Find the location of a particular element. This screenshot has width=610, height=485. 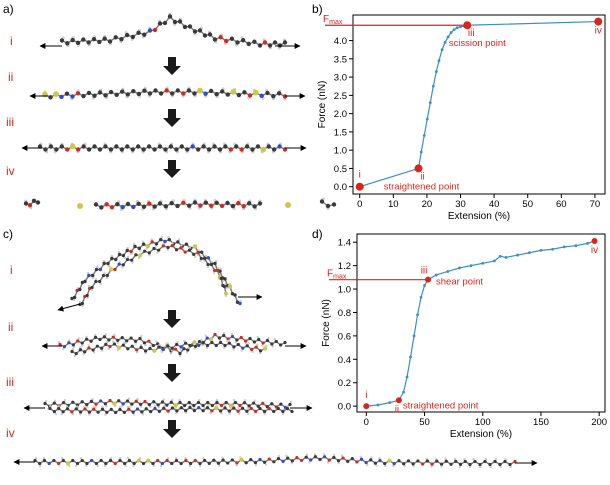

key-point-label-iii: iii is located at coordinates (471, 33).